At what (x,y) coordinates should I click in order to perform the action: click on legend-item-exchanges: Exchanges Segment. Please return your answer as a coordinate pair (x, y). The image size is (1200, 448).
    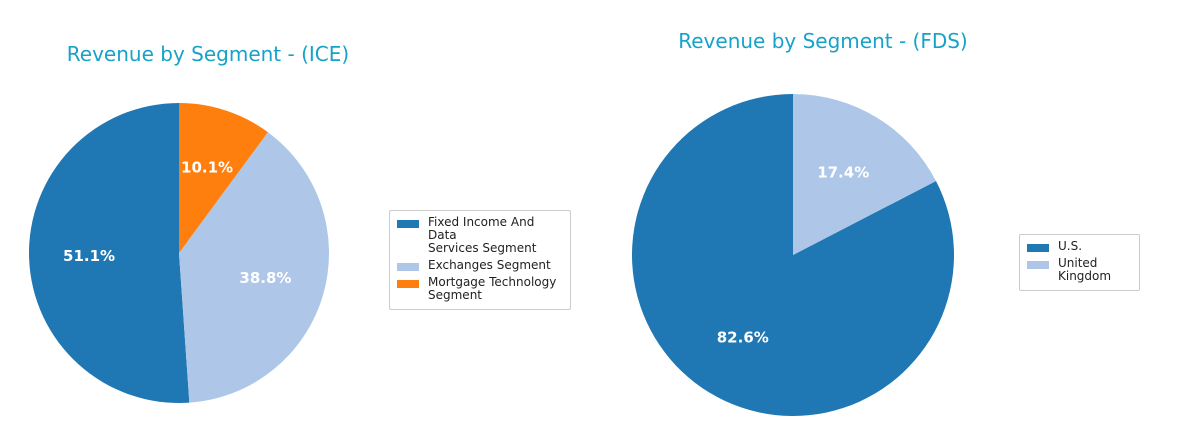
    Looking at the image, I should click on (480, 265).